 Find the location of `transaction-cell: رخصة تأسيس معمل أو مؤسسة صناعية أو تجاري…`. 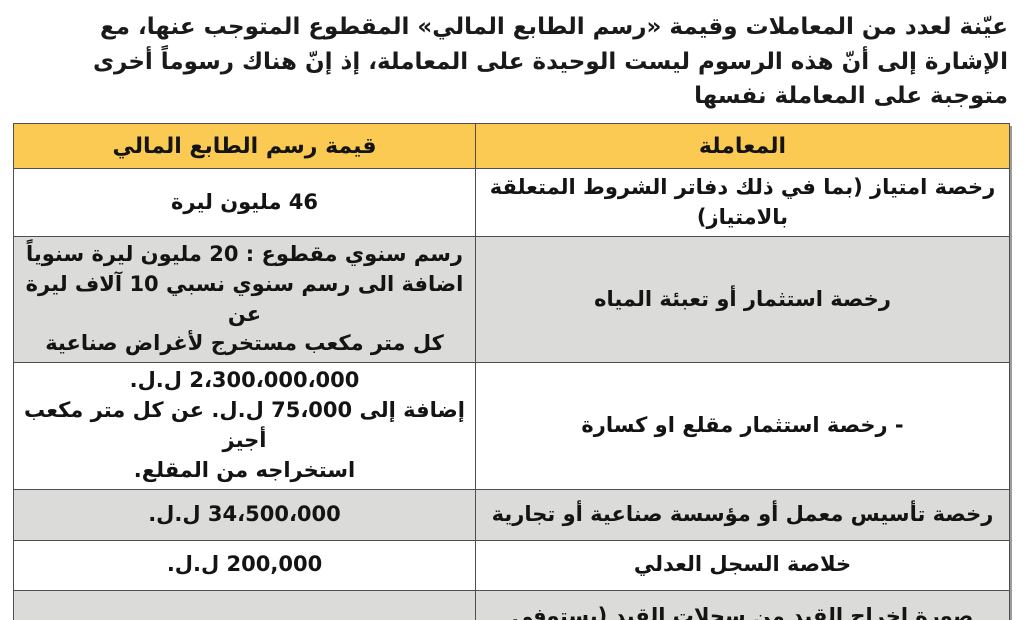

transaction-cell: رخصة تأسيس معمل أو مؤسسة صناعية أو تجاري… is located at coordinates (742, 514).